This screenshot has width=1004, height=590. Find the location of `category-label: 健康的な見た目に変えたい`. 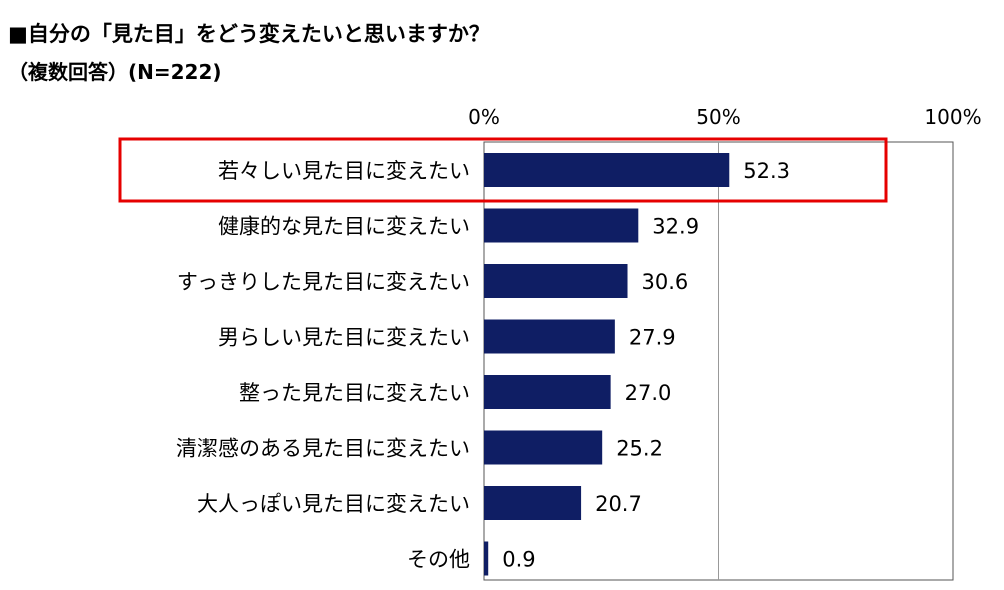

category-label: 健康的な見た目に変えたい is located at coordinates (344, 227).